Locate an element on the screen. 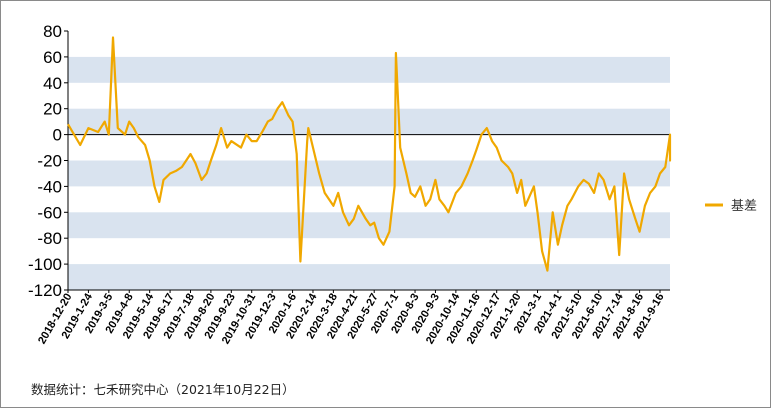 This screenshot has height=410, width=773. y-tick-label: -20 is located at coordinates (49, 161).